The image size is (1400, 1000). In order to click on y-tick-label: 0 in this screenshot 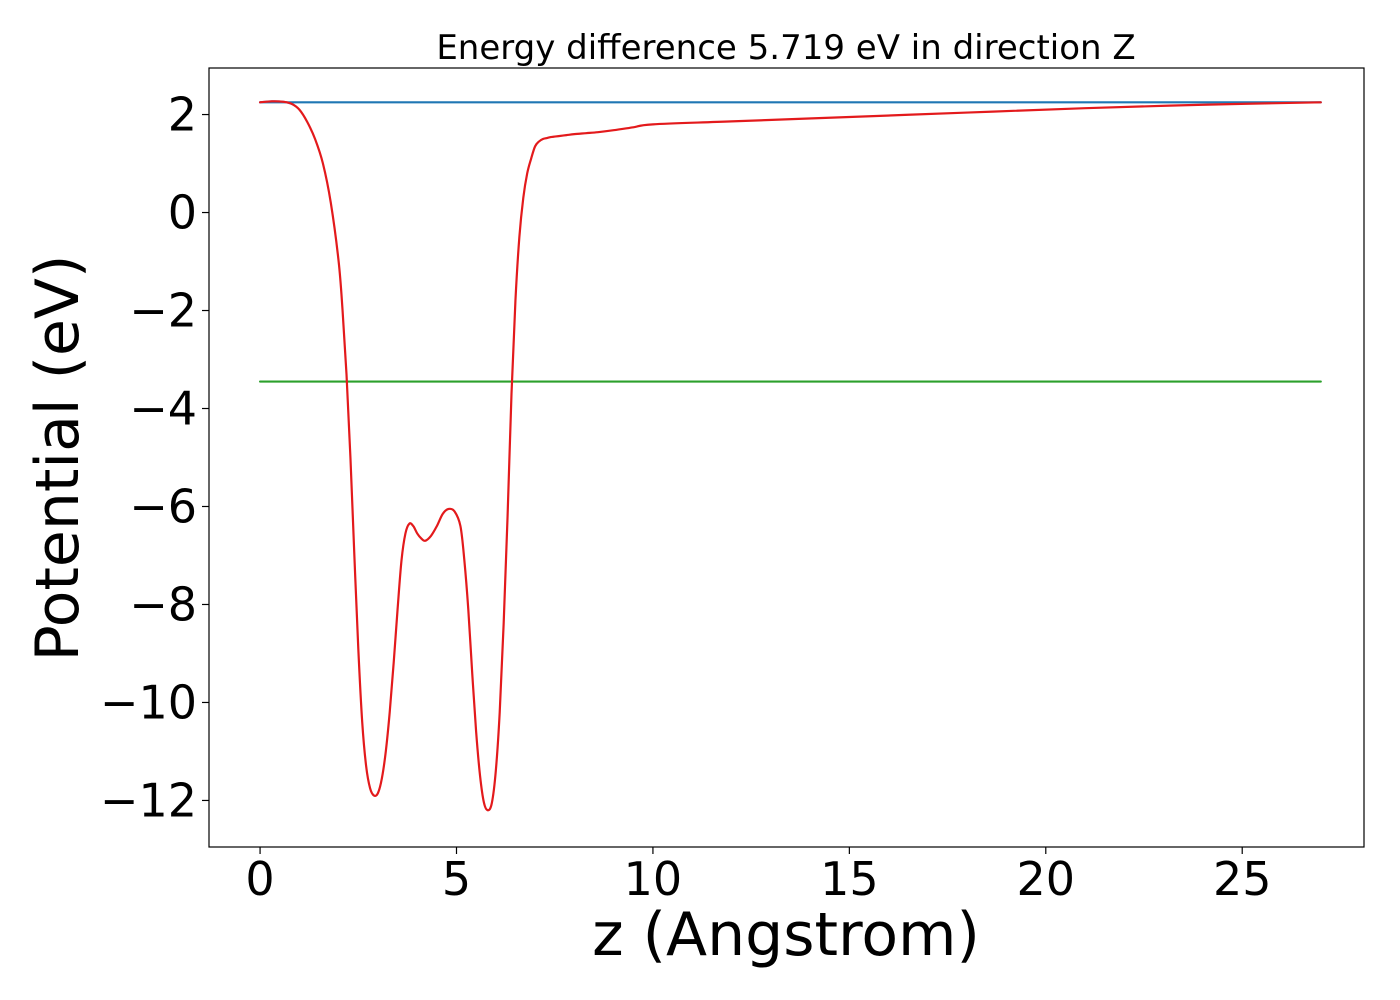, I will do `click(182, 213)`.